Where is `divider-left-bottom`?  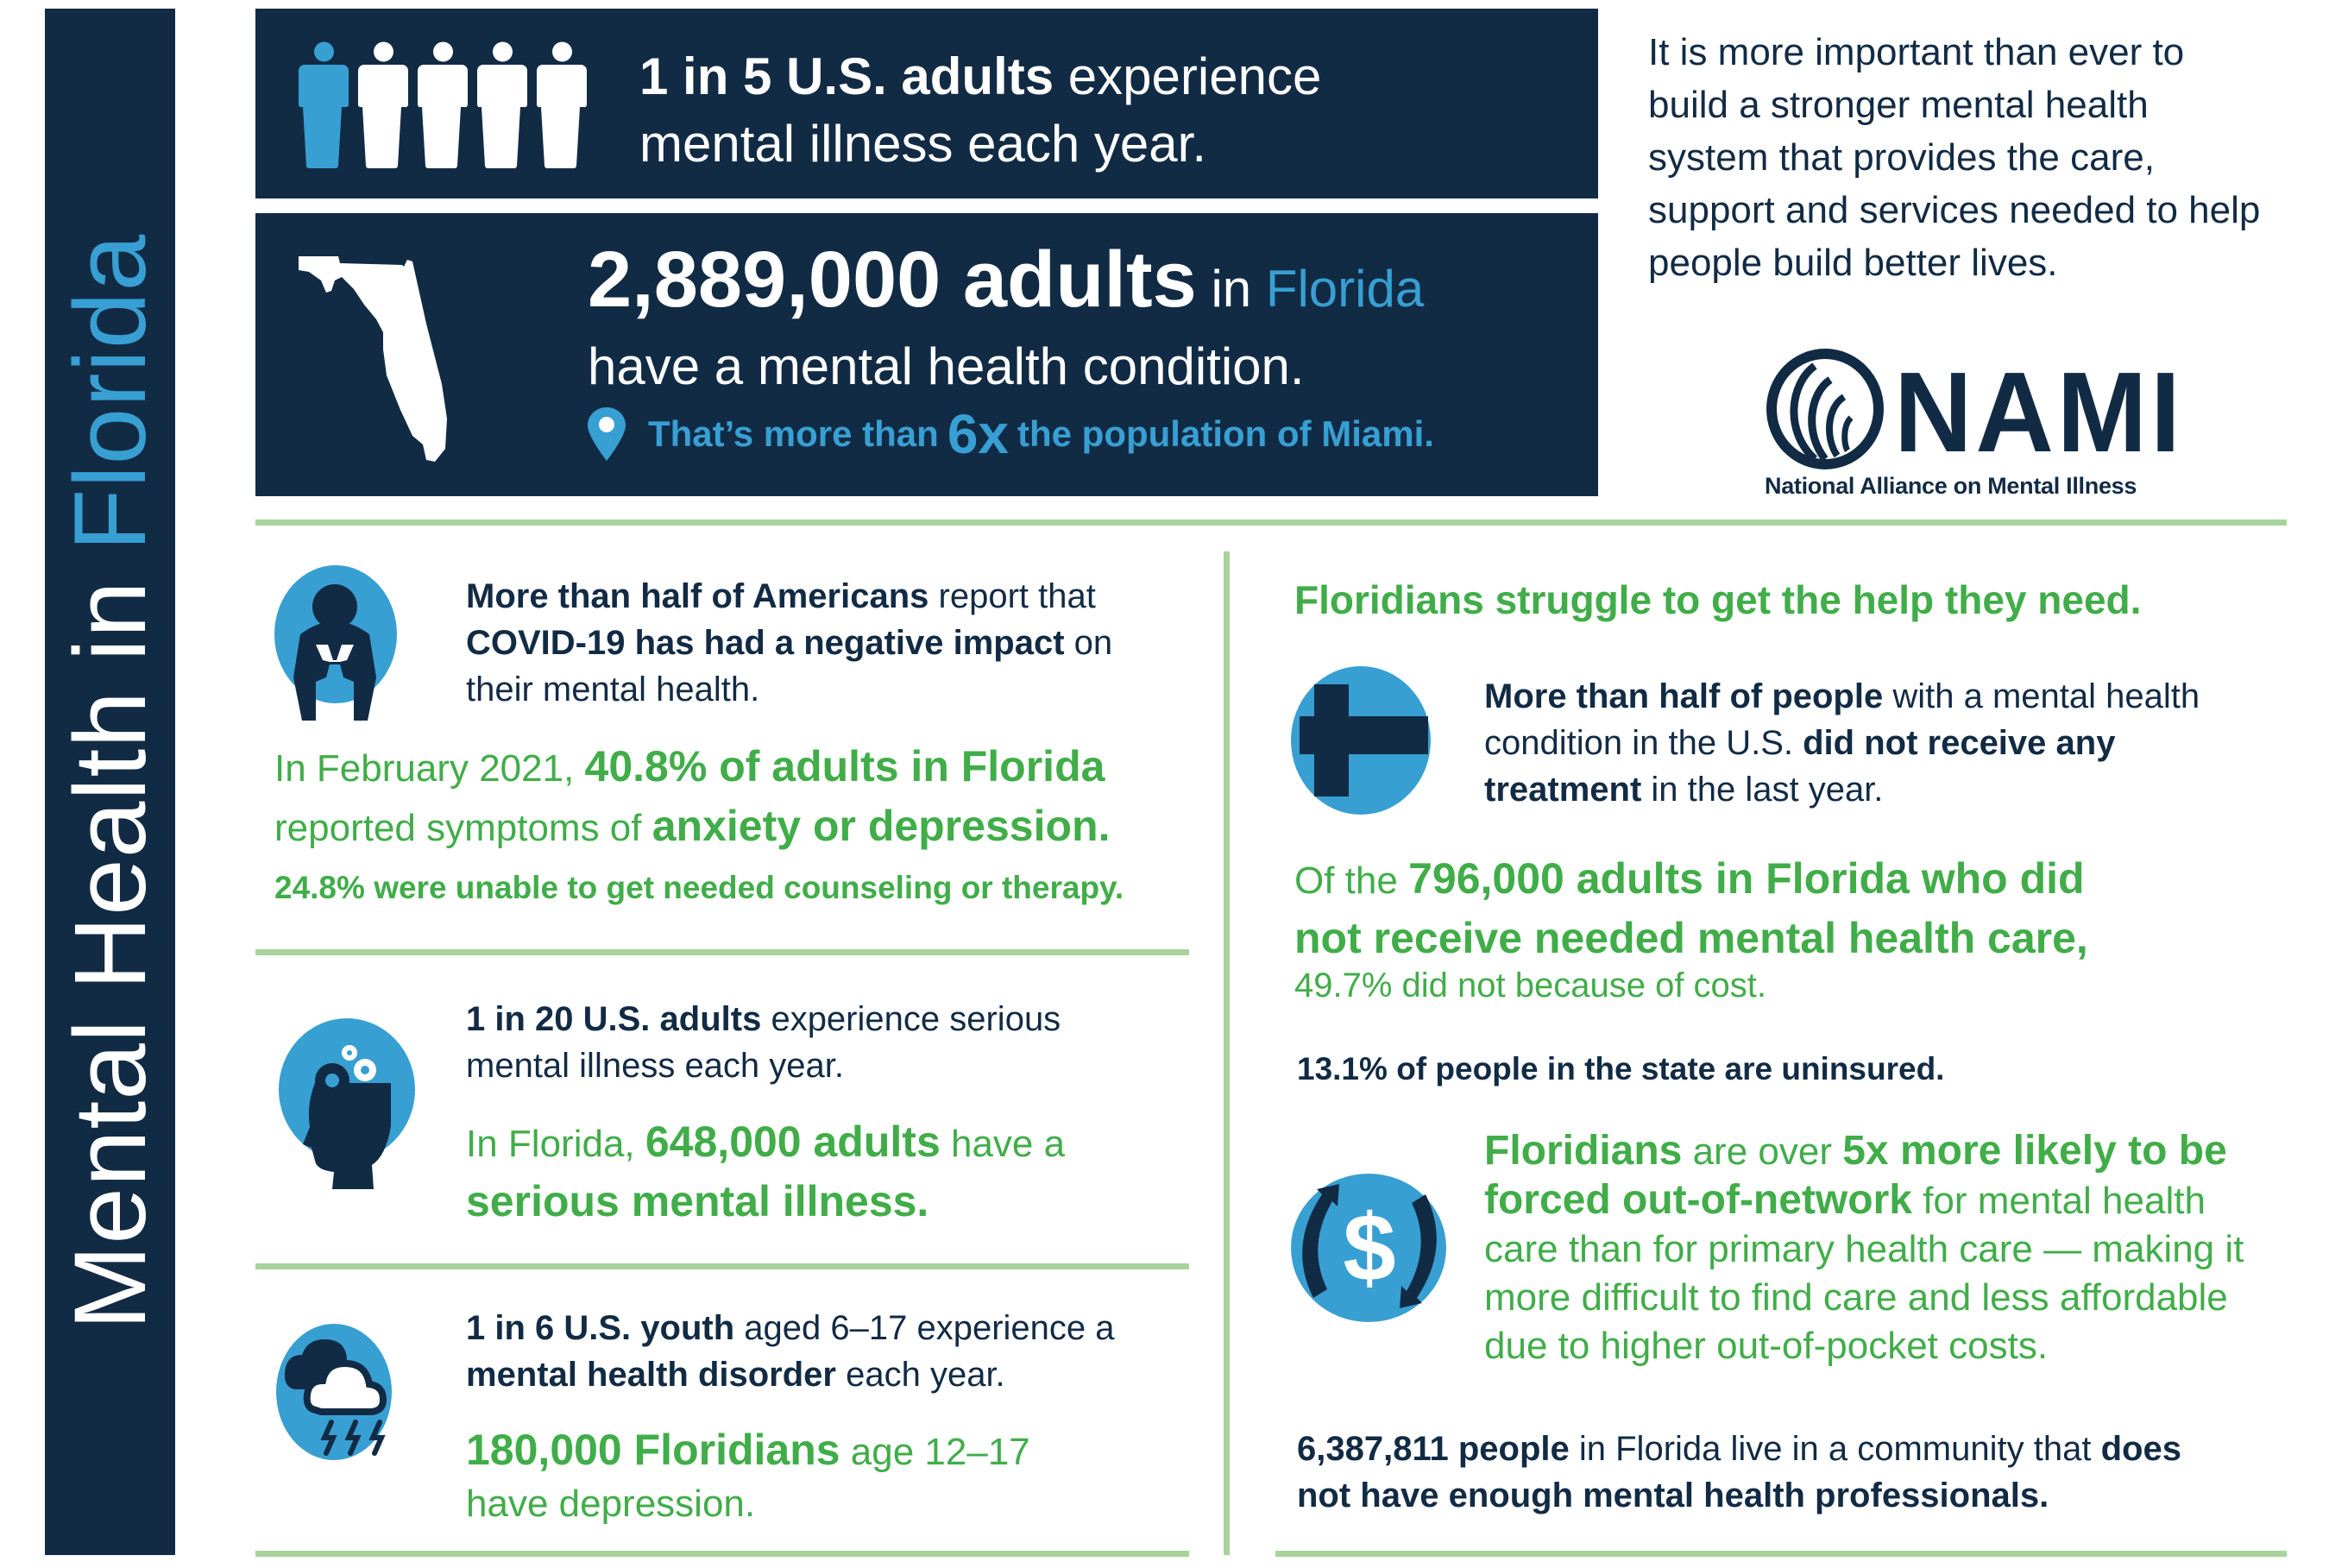
divider-left-bottom is located at coordinates (722, 1554).